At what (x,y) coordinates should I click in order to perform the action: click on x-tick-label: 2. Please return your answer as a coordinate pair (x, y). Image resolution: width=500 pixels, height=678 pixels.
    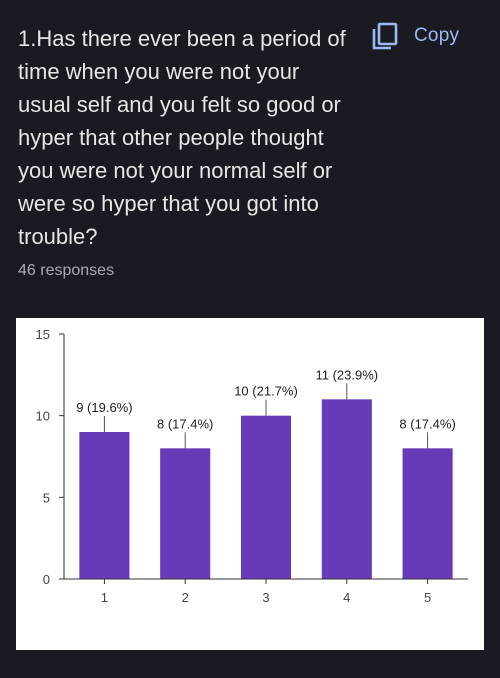
    Looking at the image, I should click on (185, 597).